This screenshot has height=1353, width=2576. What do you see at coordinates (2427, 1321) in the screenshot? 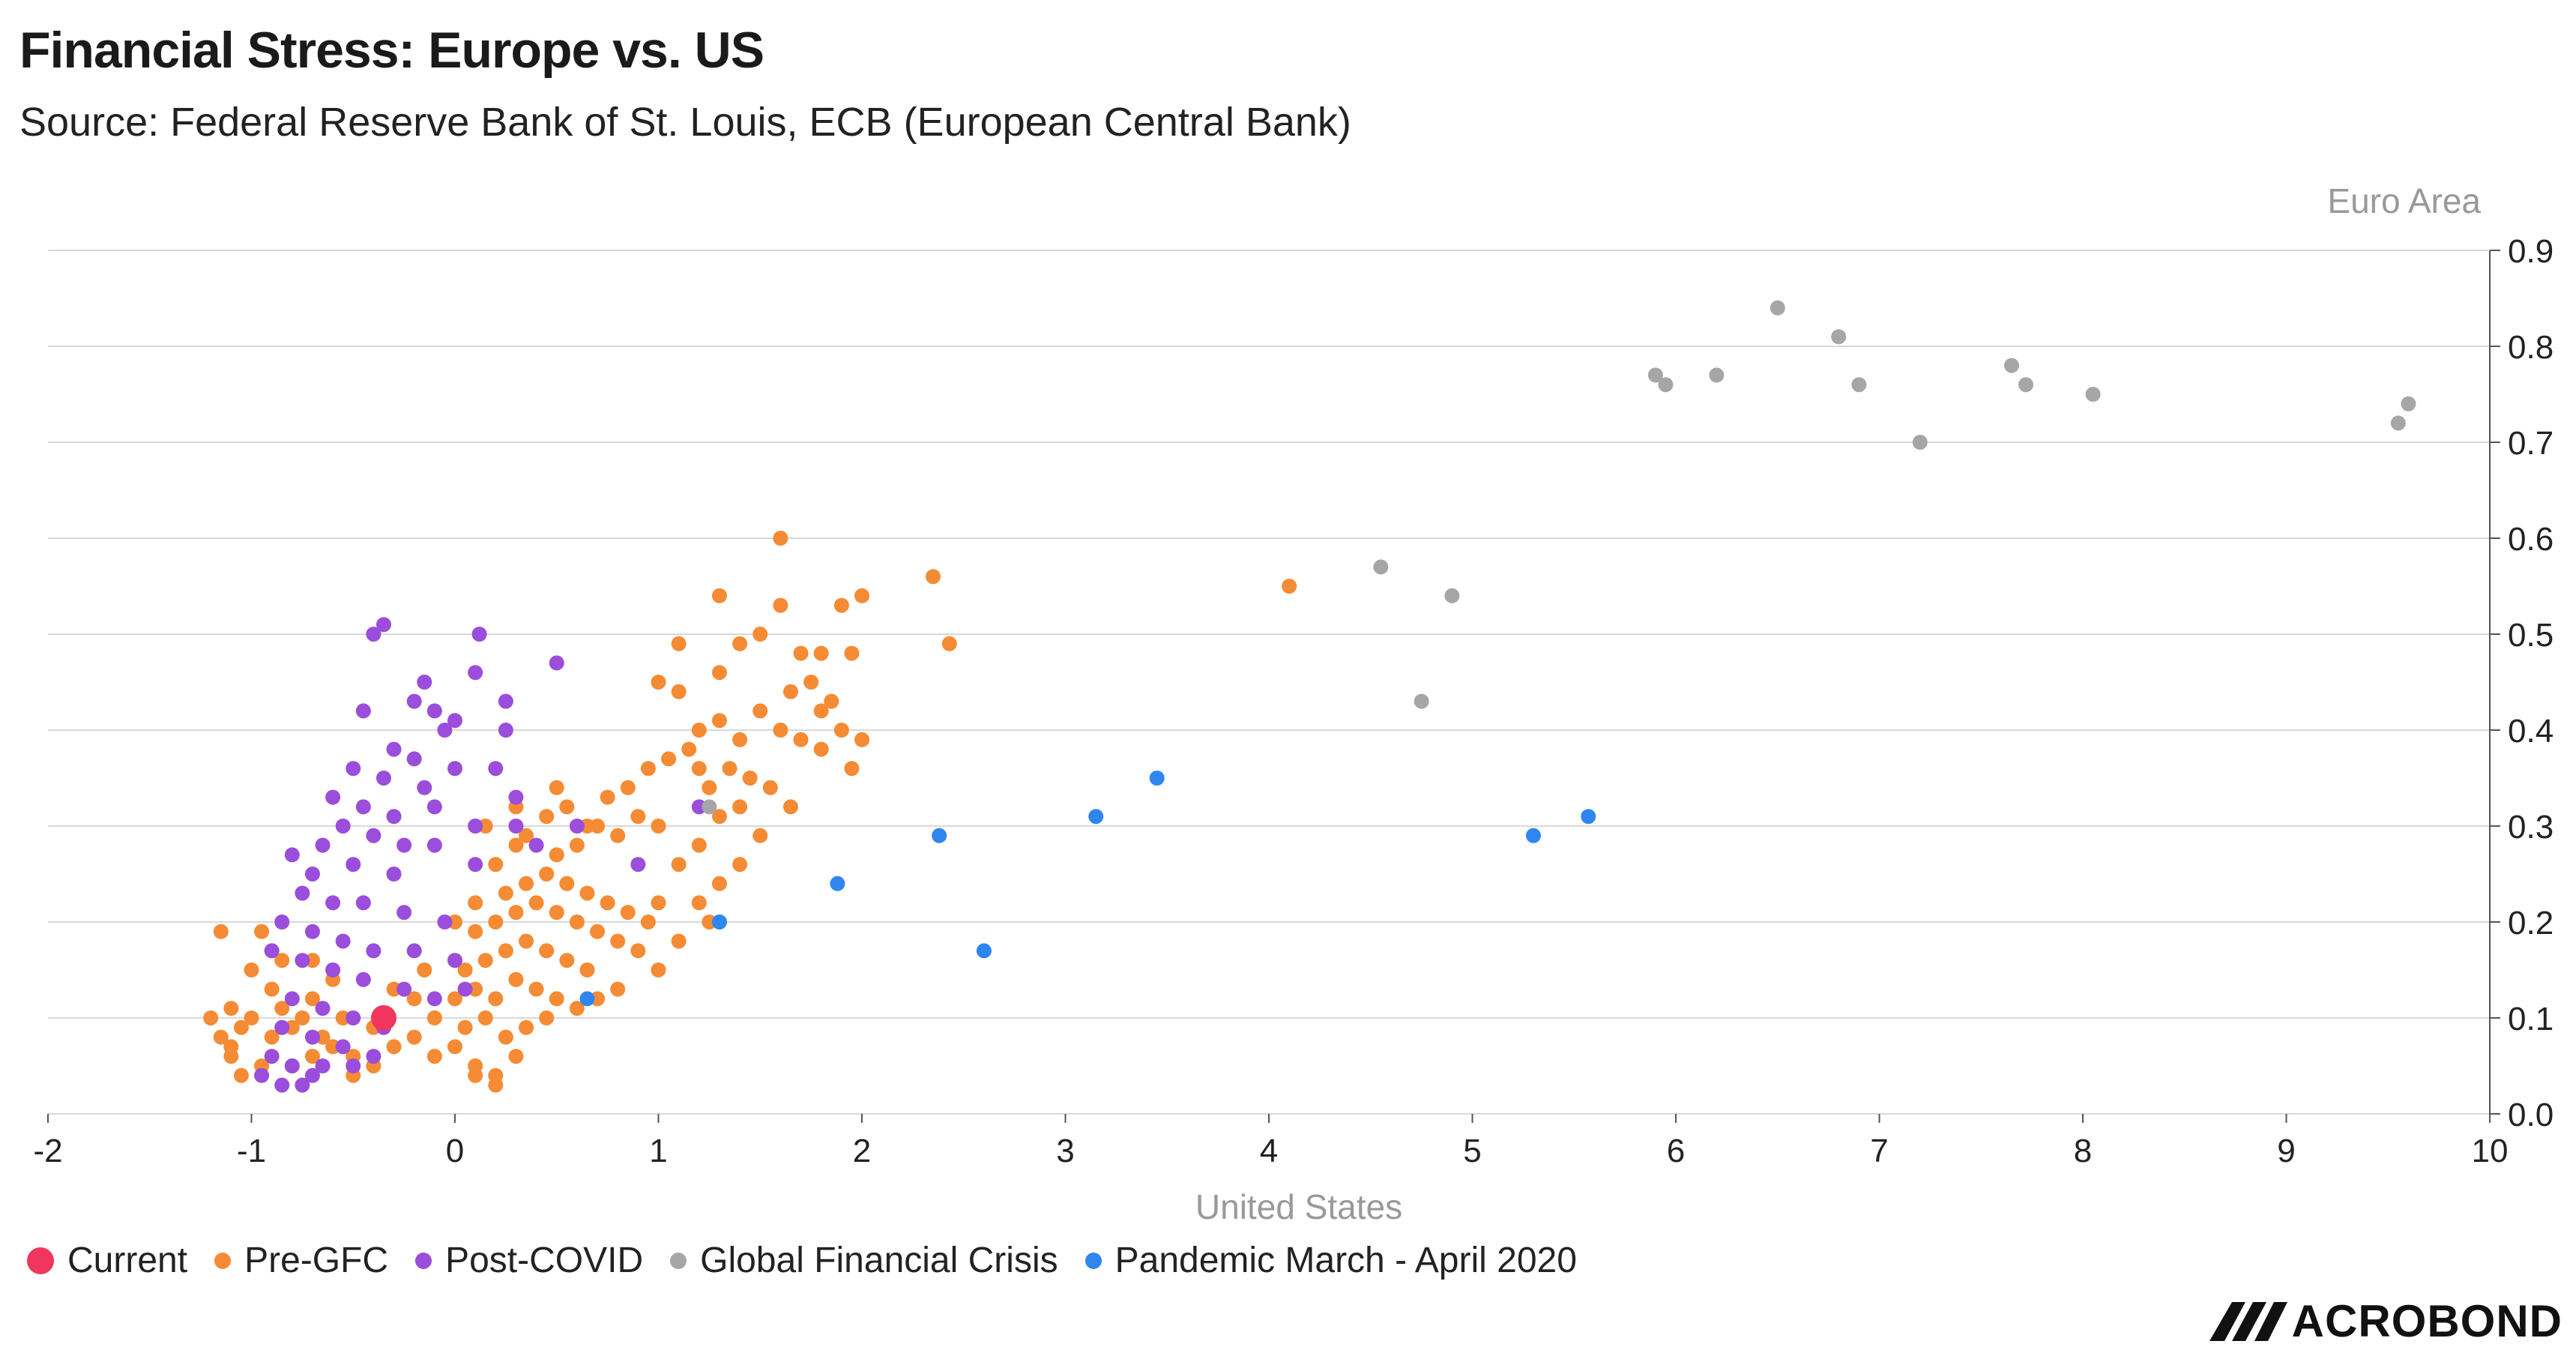
I see `logo-text: ACROBOND` at bounding box center [2427, 1321].